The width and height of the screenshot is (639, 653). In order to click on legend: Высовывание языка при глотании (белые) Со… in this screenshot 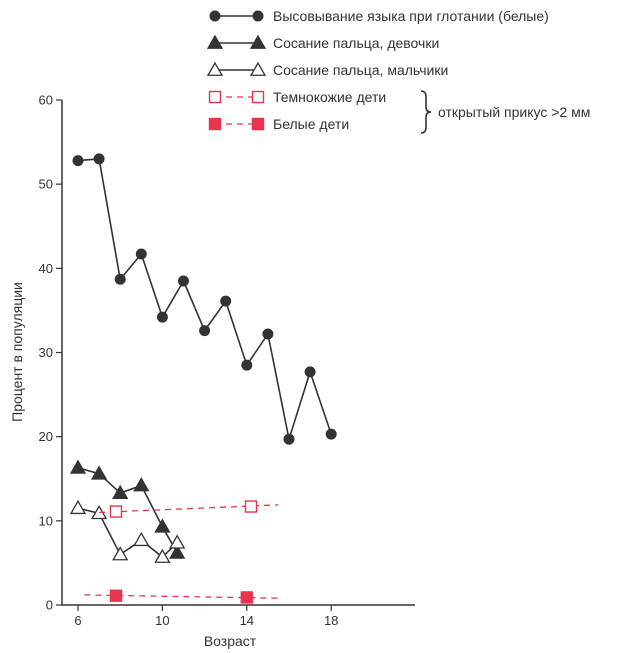, I will do `click(377, 70)`.